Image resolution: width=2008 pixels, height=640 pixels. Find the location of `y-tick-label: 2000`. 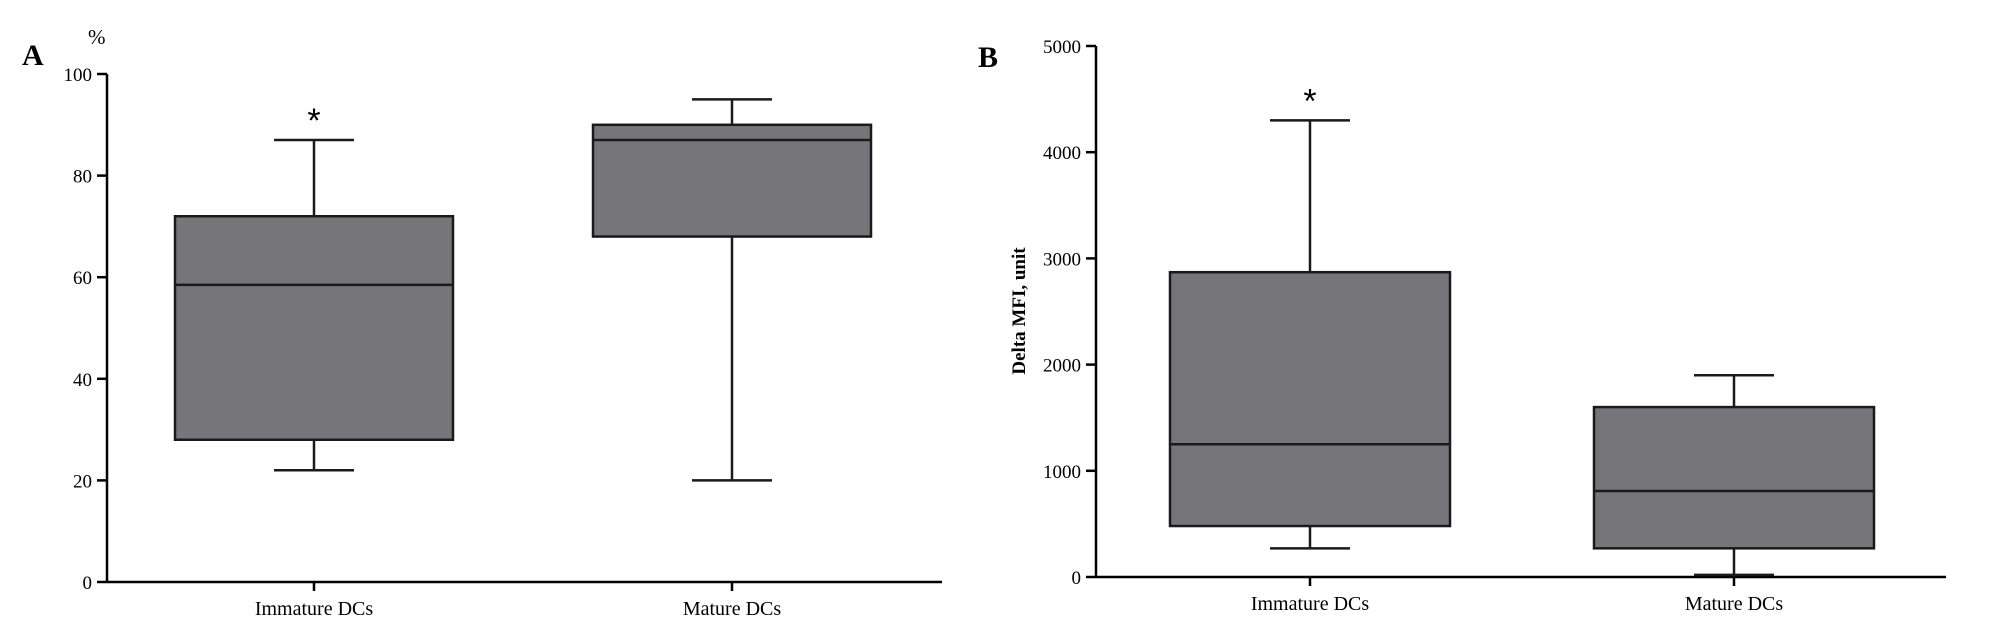

y-tick-label: 2000 is located at coordinates (1062, 366).